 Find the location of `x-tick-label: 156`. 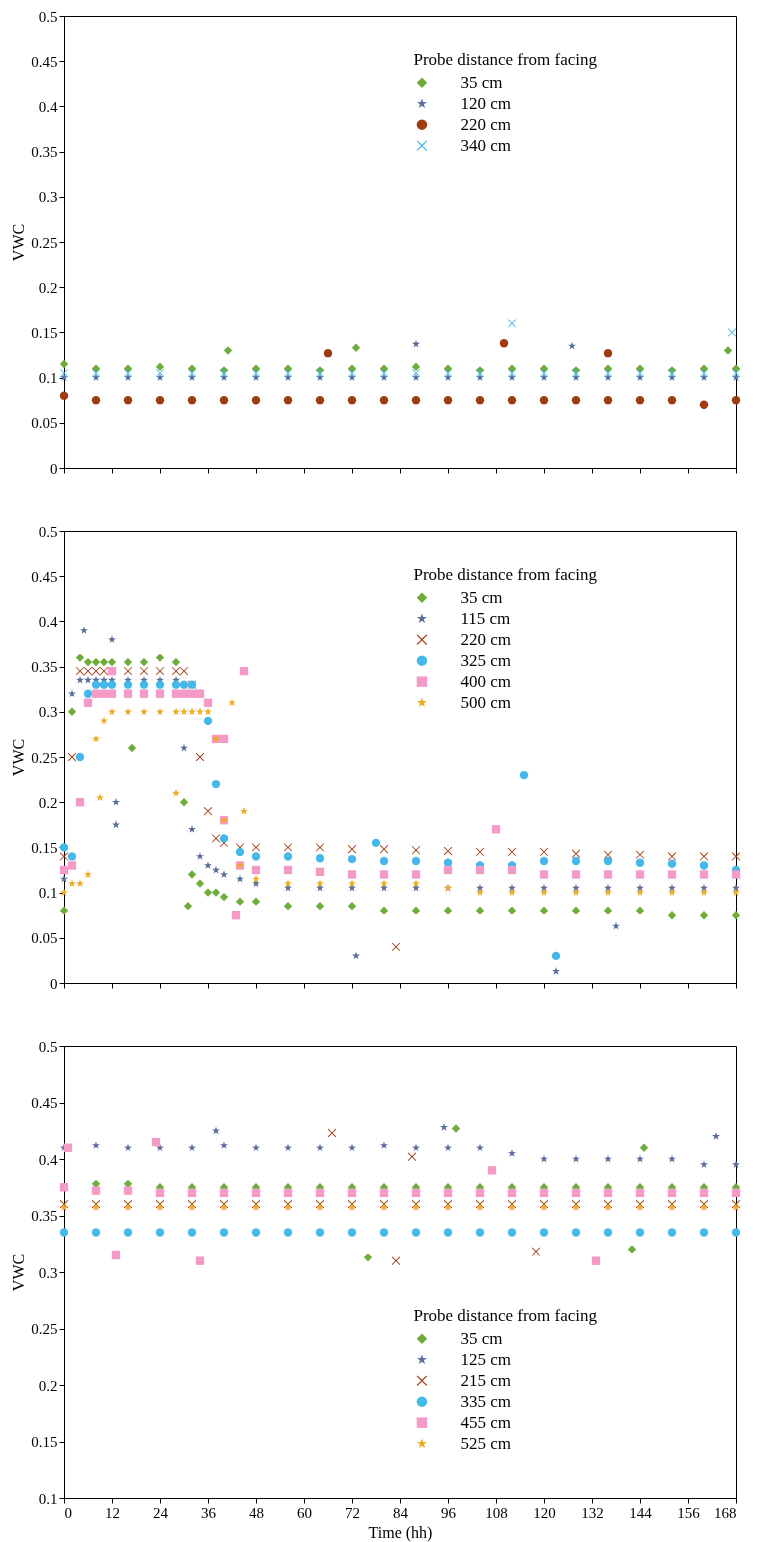

x-tick-label: 156 is located at coordinates (689, 1512).